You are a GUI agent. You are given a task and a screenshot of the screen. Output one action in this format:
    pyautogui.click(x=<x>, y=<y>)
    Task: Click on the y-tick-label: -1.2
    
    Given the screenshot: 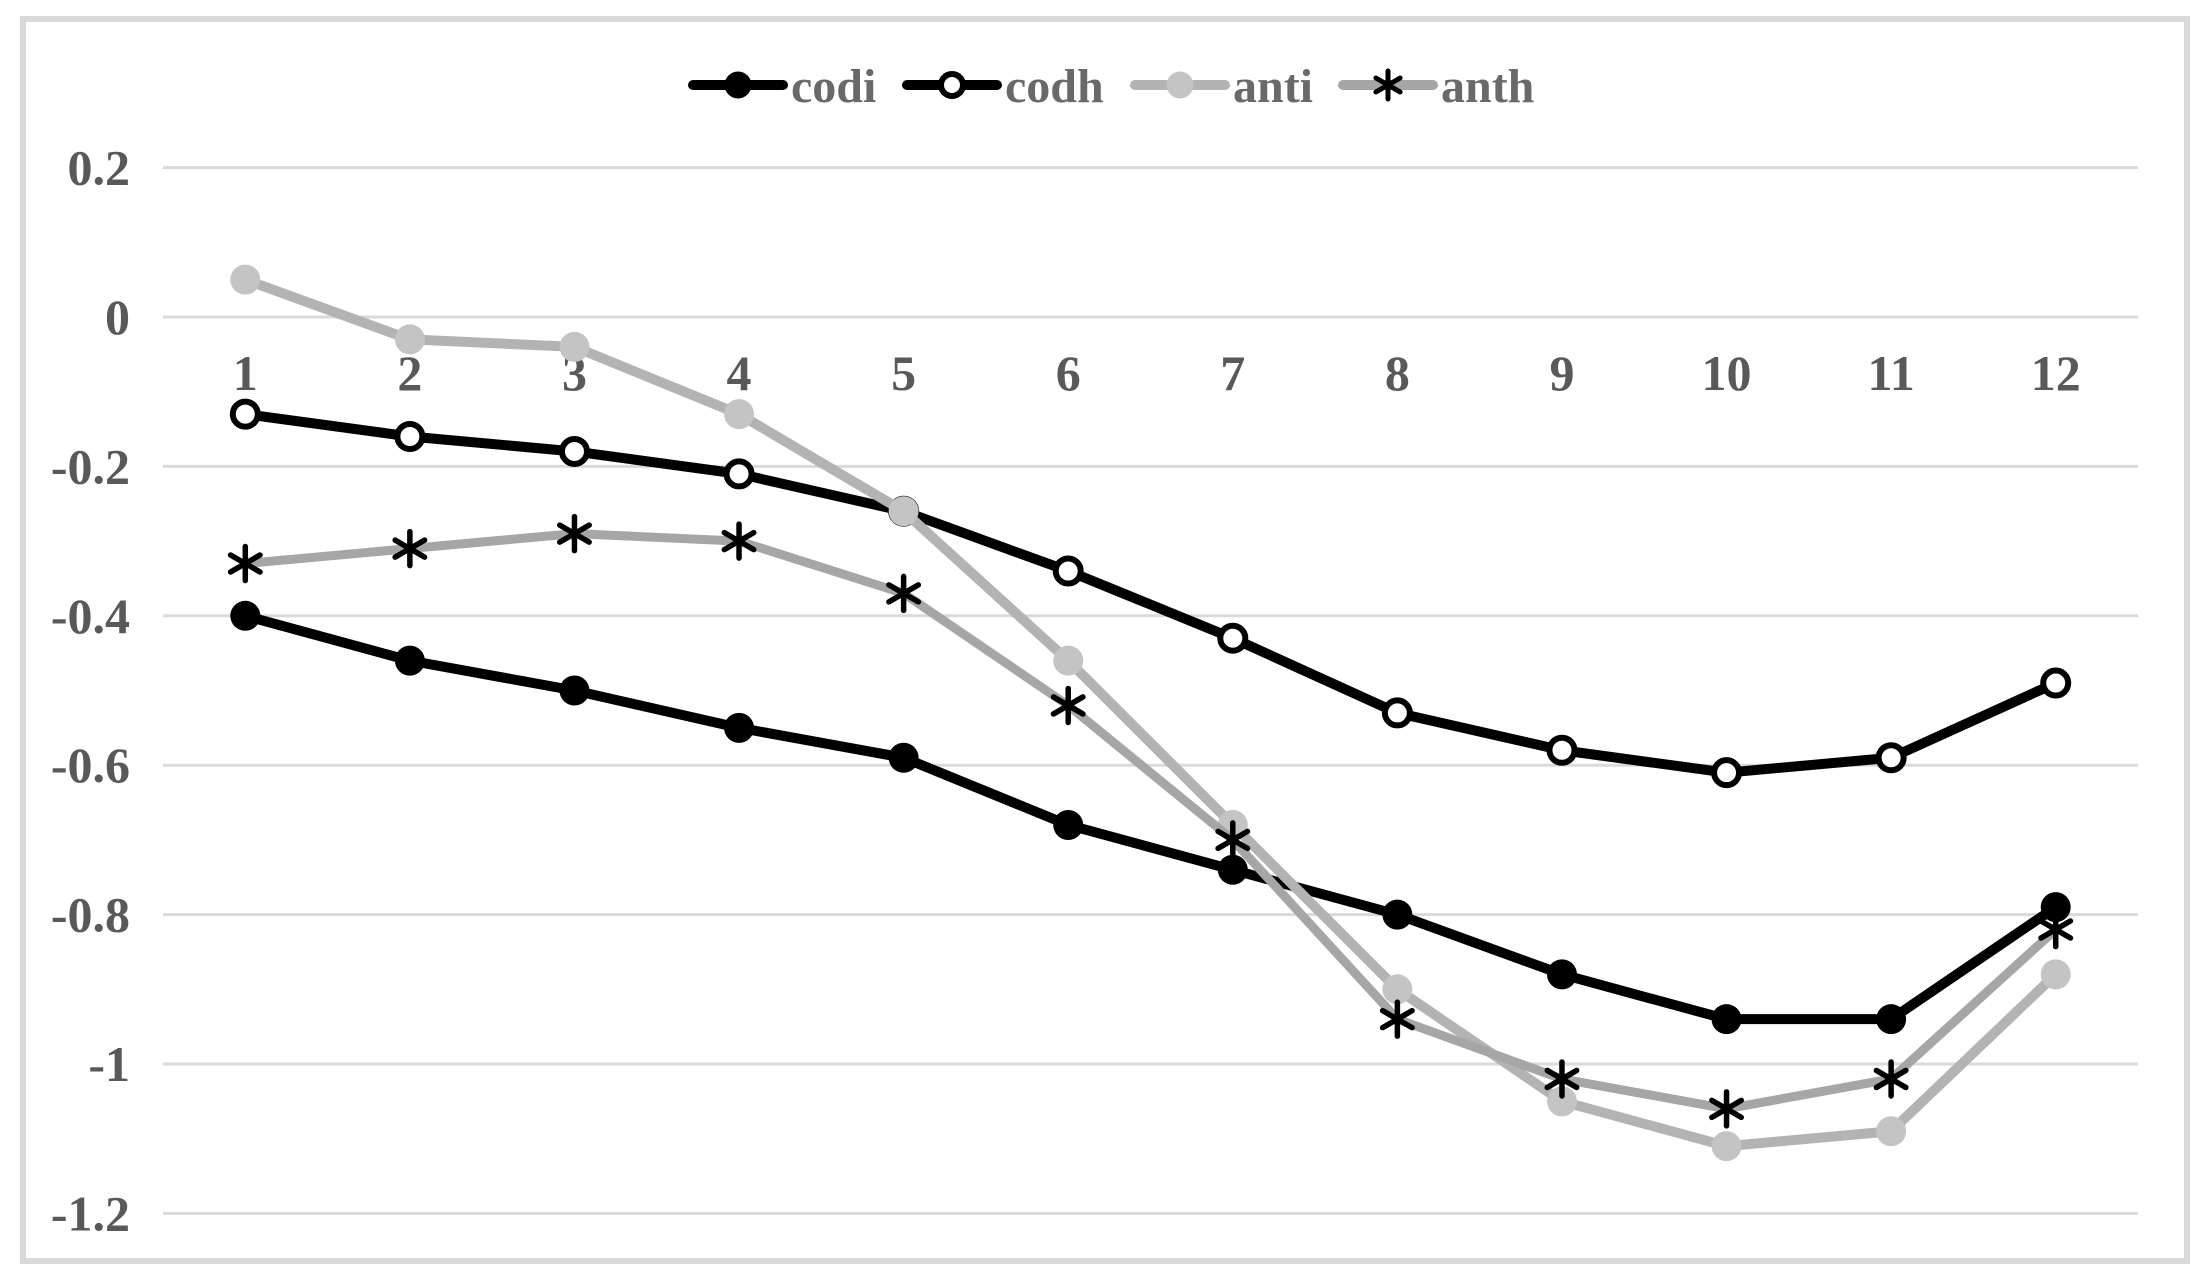 What is the action you would take?
    pyautogui.click(x=90, y=1213)
    